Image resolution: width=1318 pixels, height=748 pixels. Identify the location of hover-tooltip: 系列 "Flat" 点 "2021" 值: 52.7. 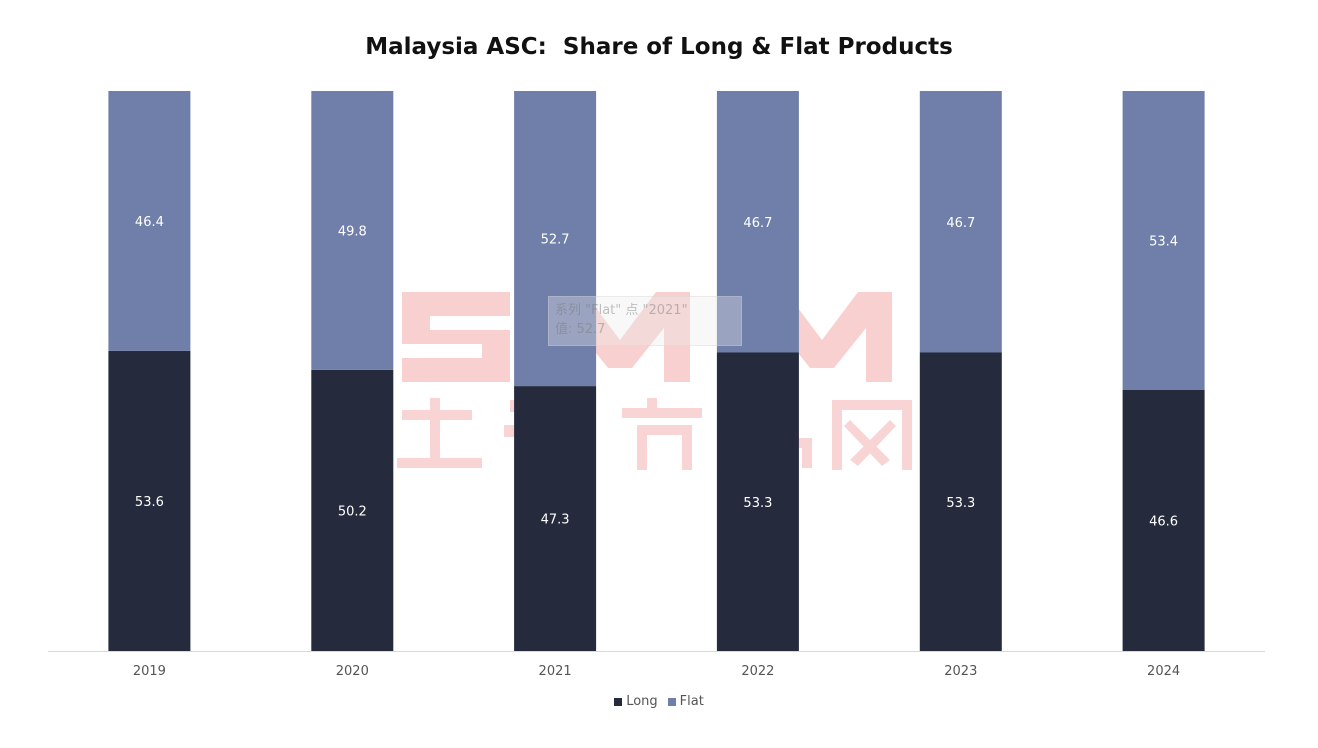
(645, 321).